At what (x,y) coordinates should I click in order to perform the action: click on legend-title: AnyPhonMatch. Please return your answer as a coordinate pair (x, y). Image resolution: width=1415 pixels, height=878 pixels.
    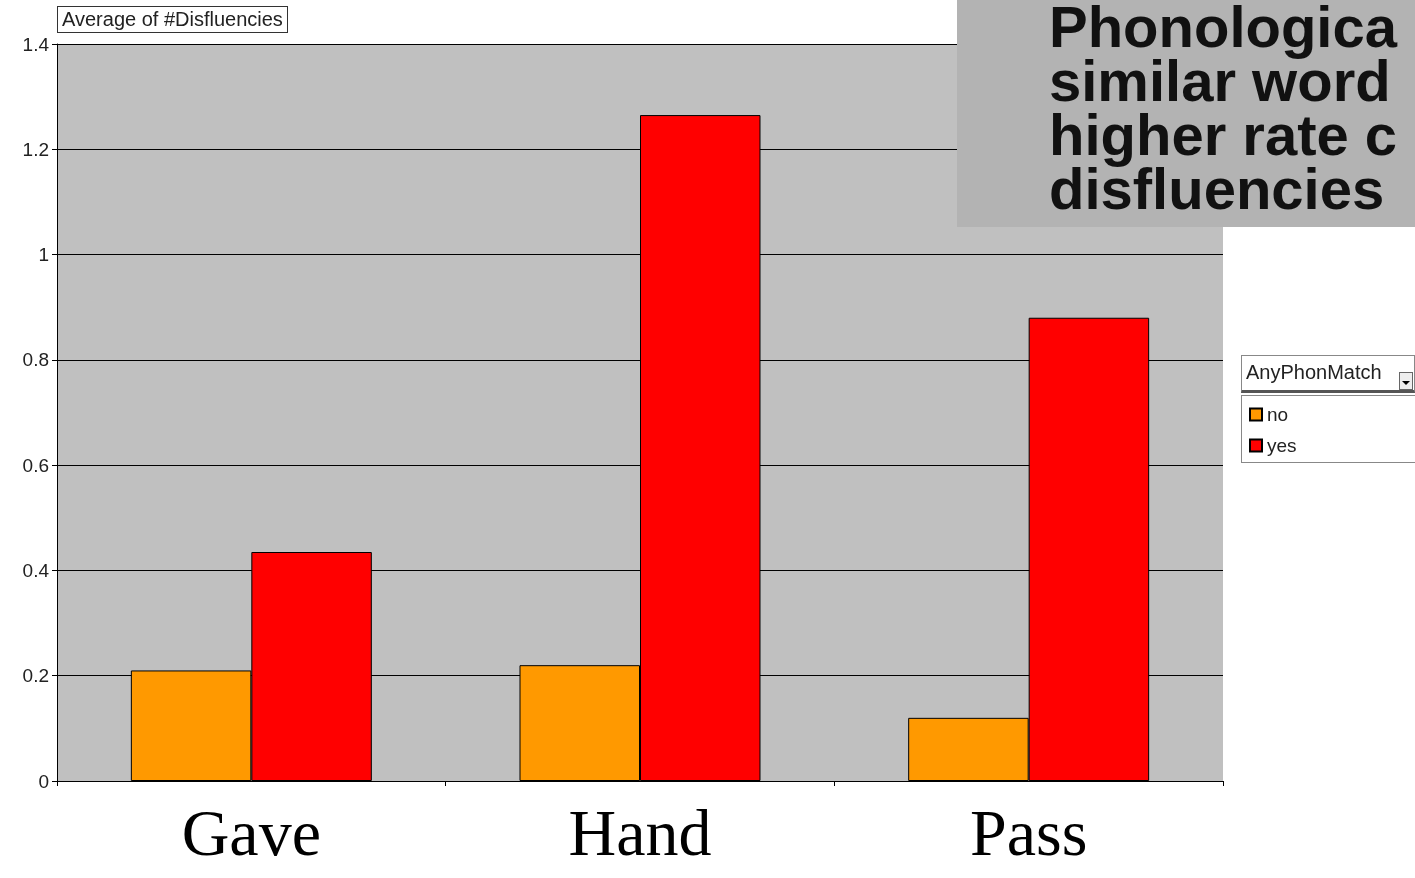
    Looking at the image, I should click on (1328, 374).